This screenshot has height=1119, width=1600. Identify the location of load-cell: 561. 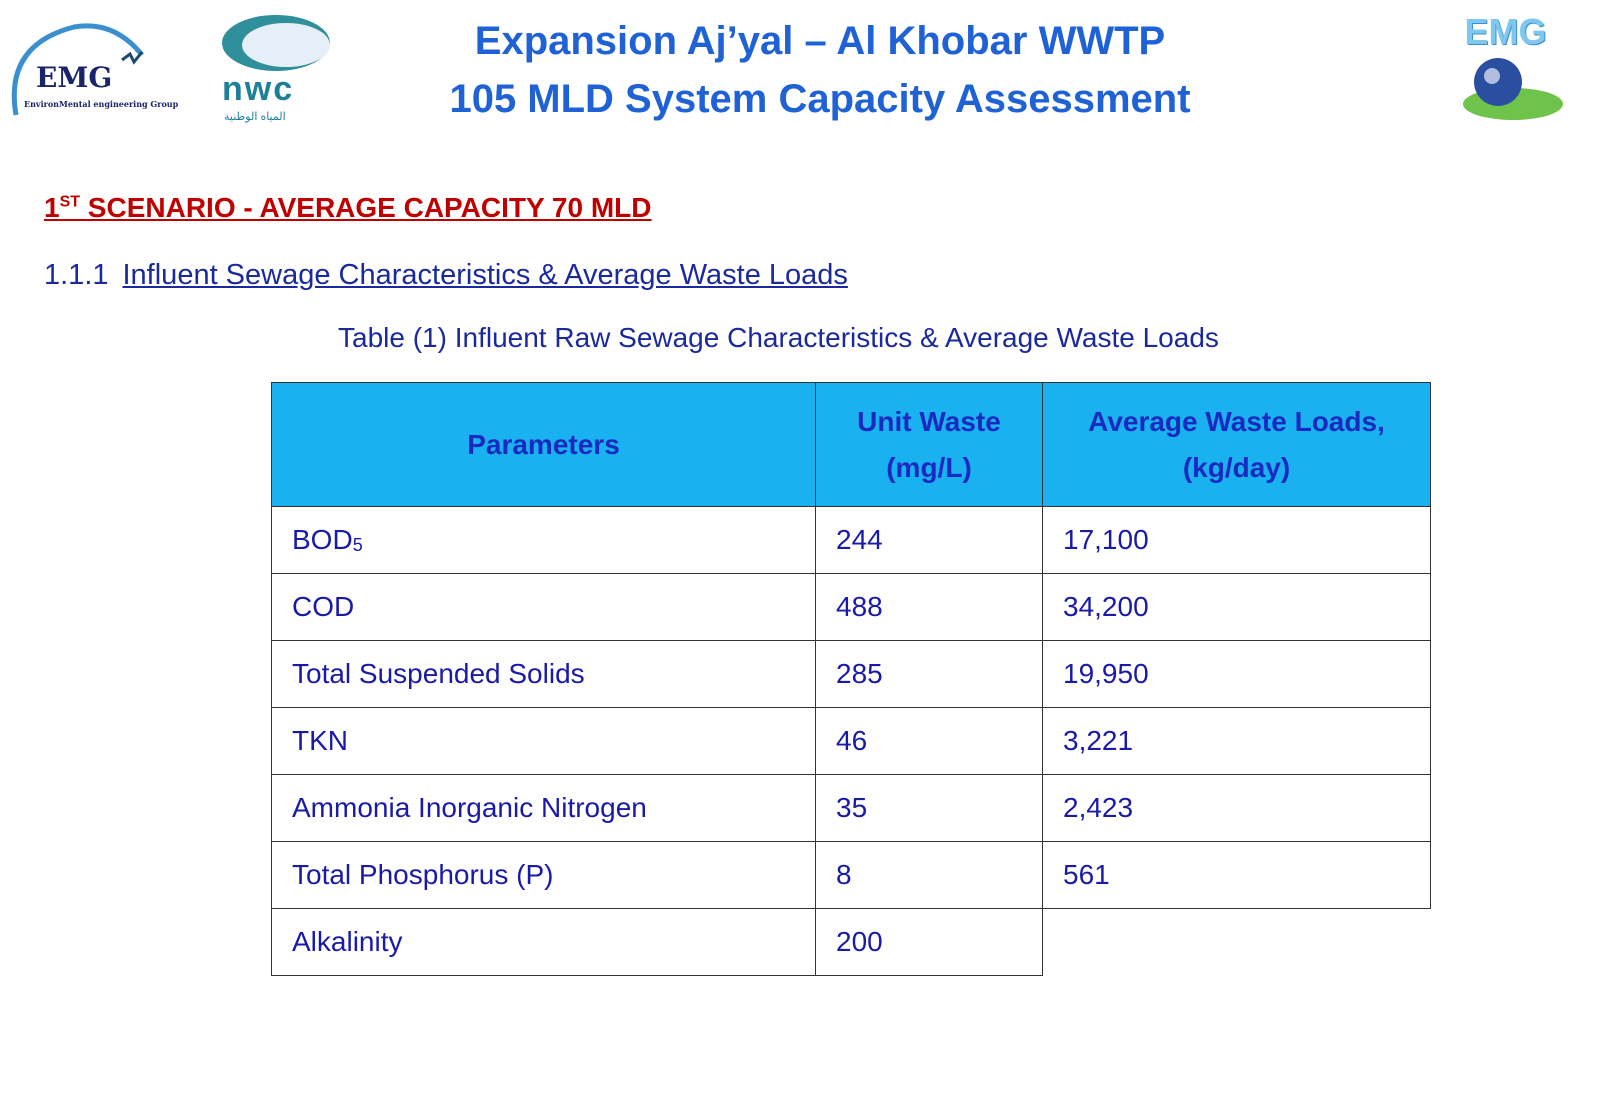
(1236, 875).